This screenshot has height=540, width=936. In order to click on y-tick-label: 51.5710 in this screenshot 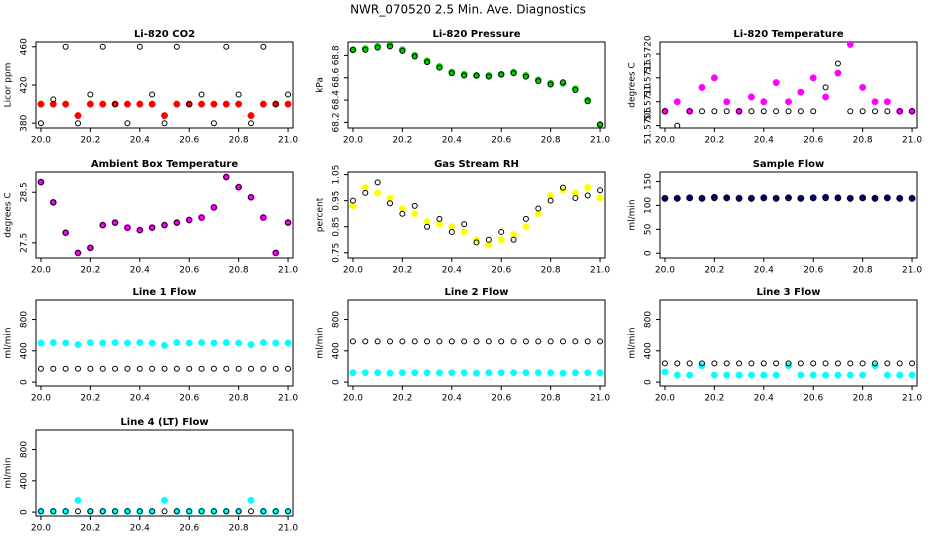, I will do `click(649, 101)`.